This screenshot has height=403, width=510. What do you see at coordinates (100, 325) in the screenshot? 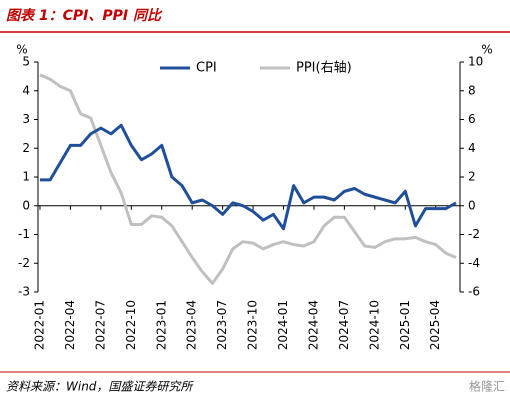
I see `x-tick-label: 2022-07` at bounding box center [100, 325].